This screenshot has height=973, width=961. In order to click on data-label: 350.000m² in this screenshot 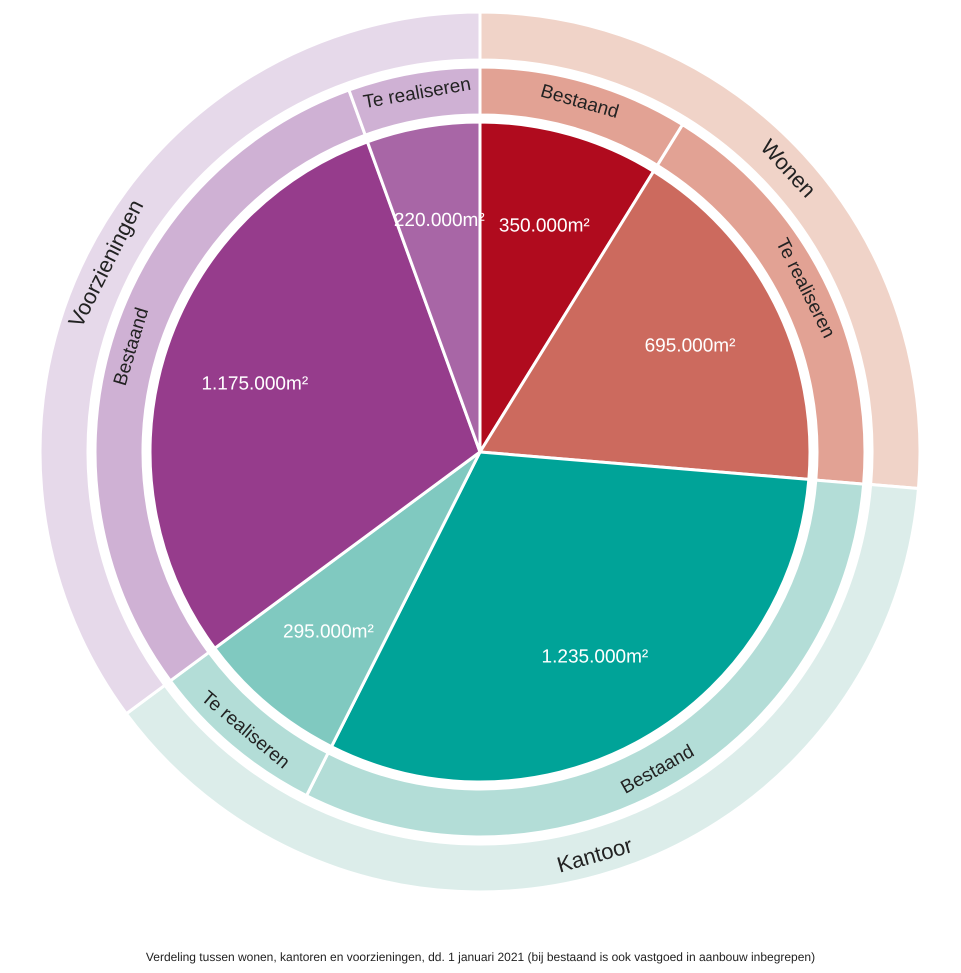, I will do `click(544, 225)`.